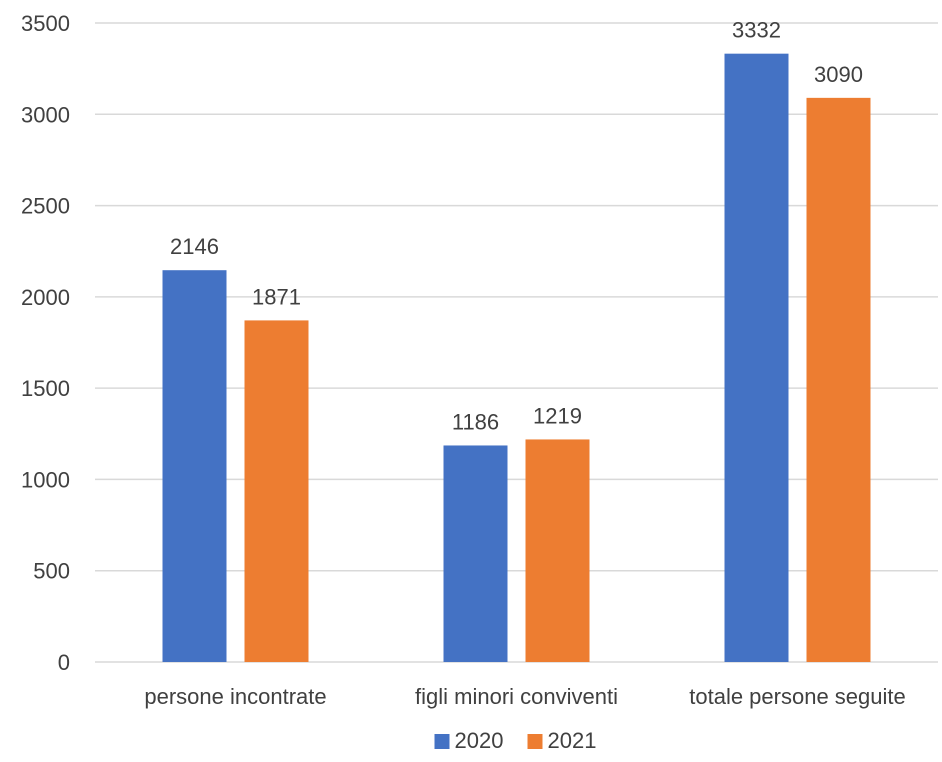 This screenshot has width=942, height=762. What do you see at coordinates (756, 30) in the screenshot?
I see `data-label-2020-2: 3332` at bounding box center [756, 30].